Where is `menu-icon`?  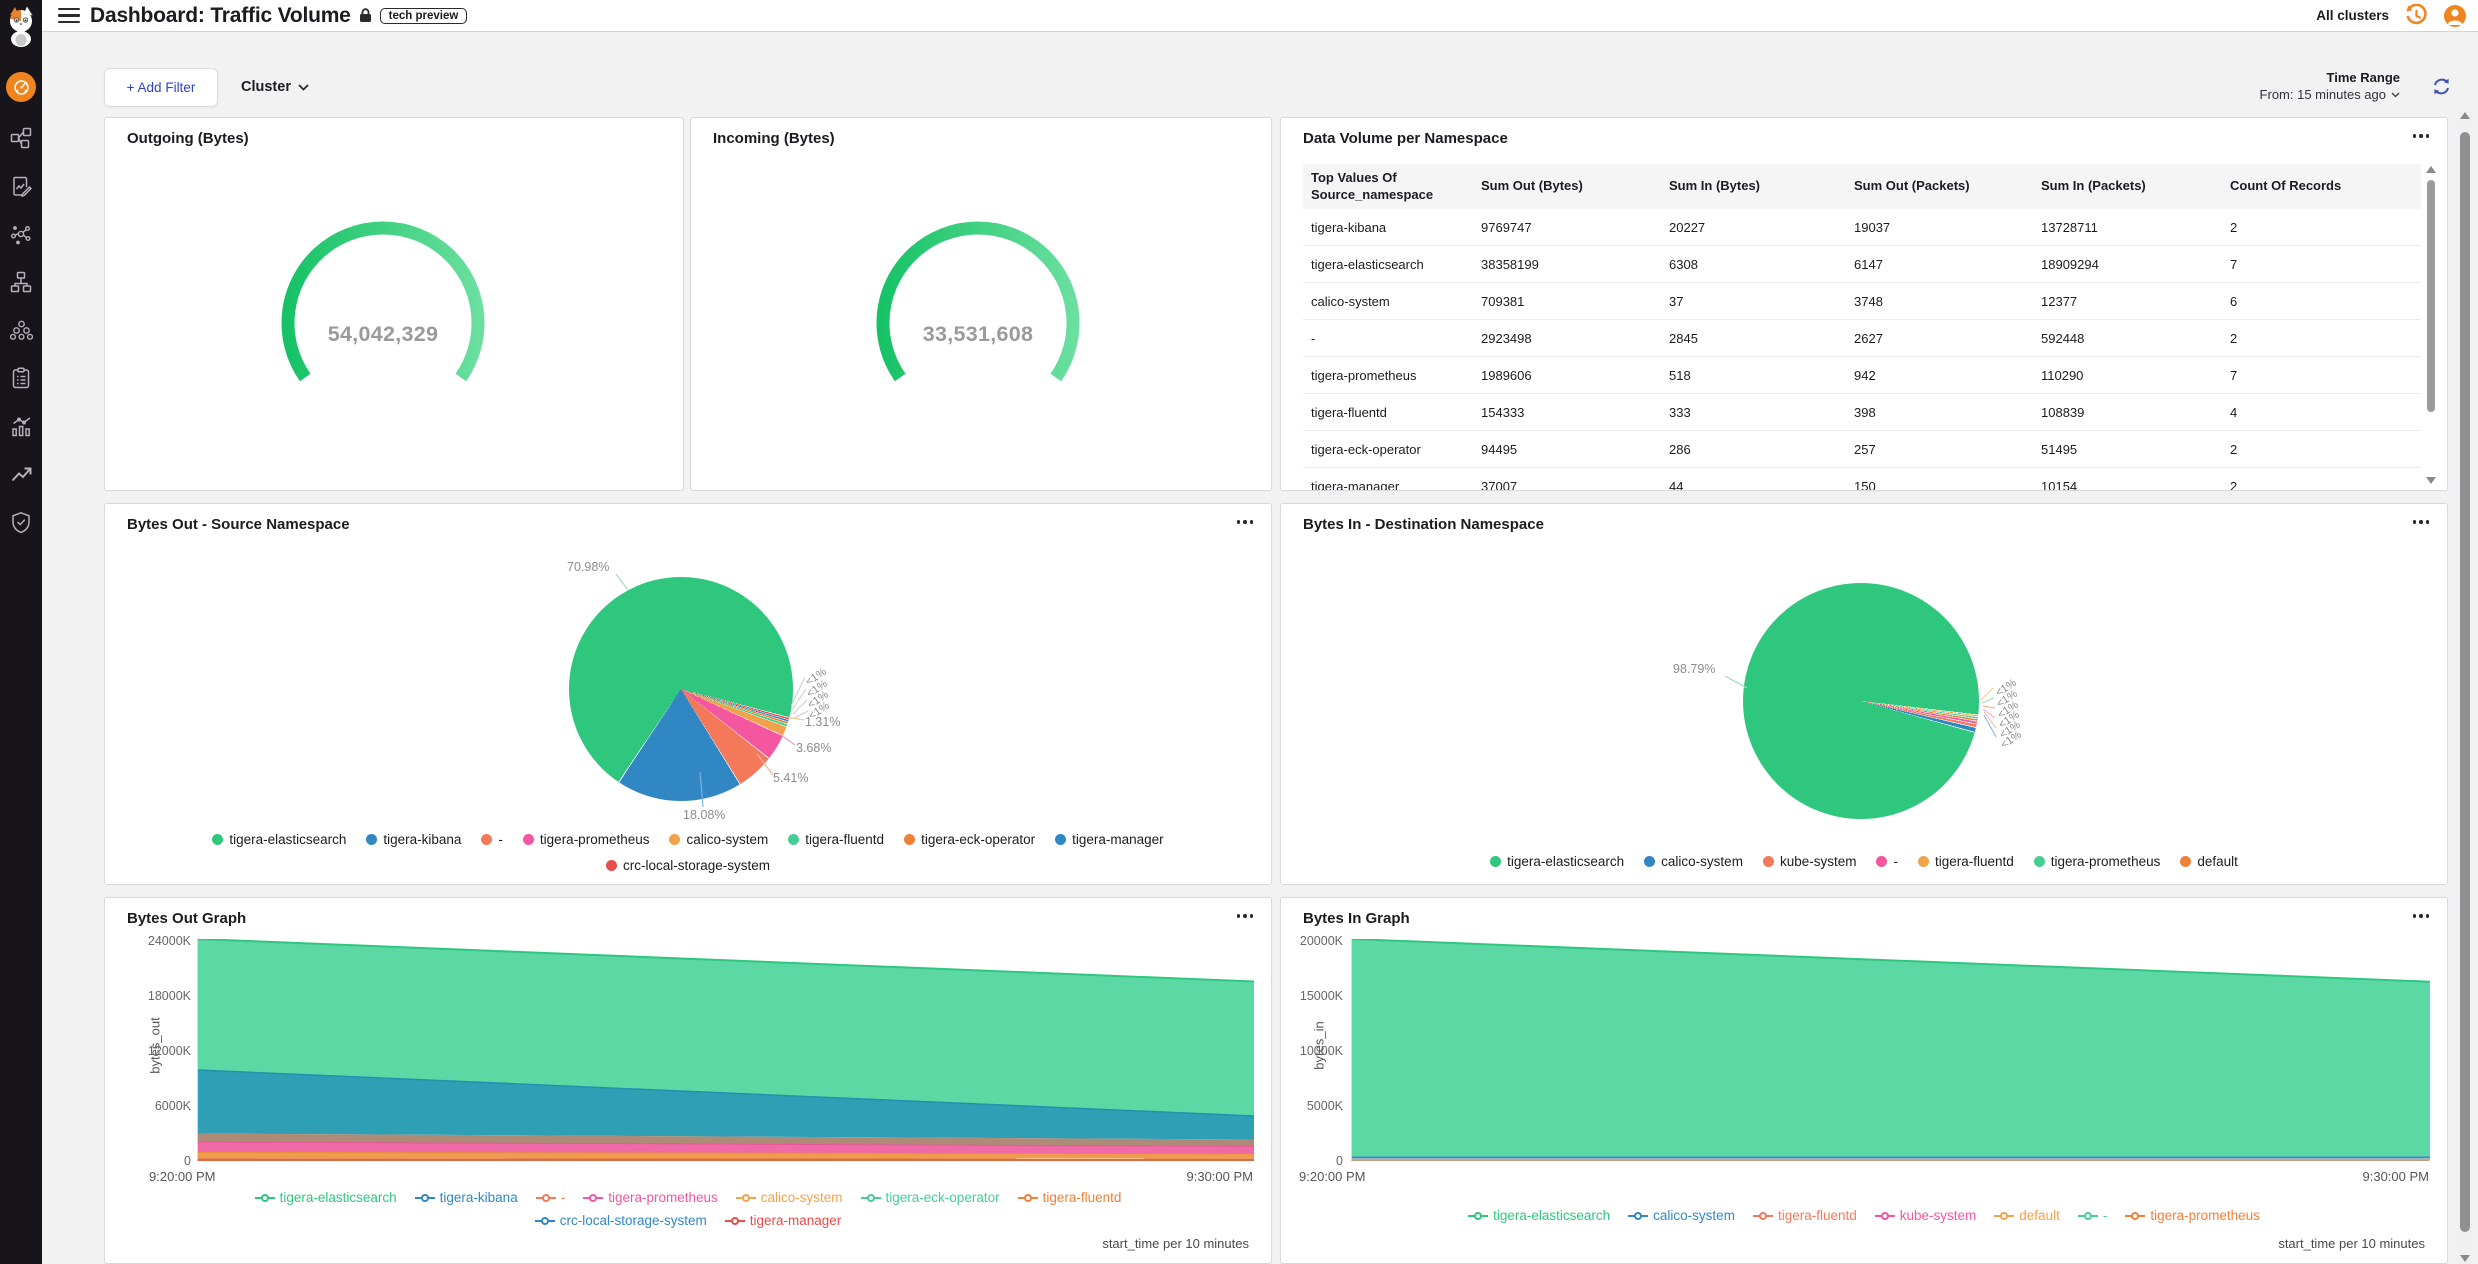 menu-icon is located at coordinates (69, 15).